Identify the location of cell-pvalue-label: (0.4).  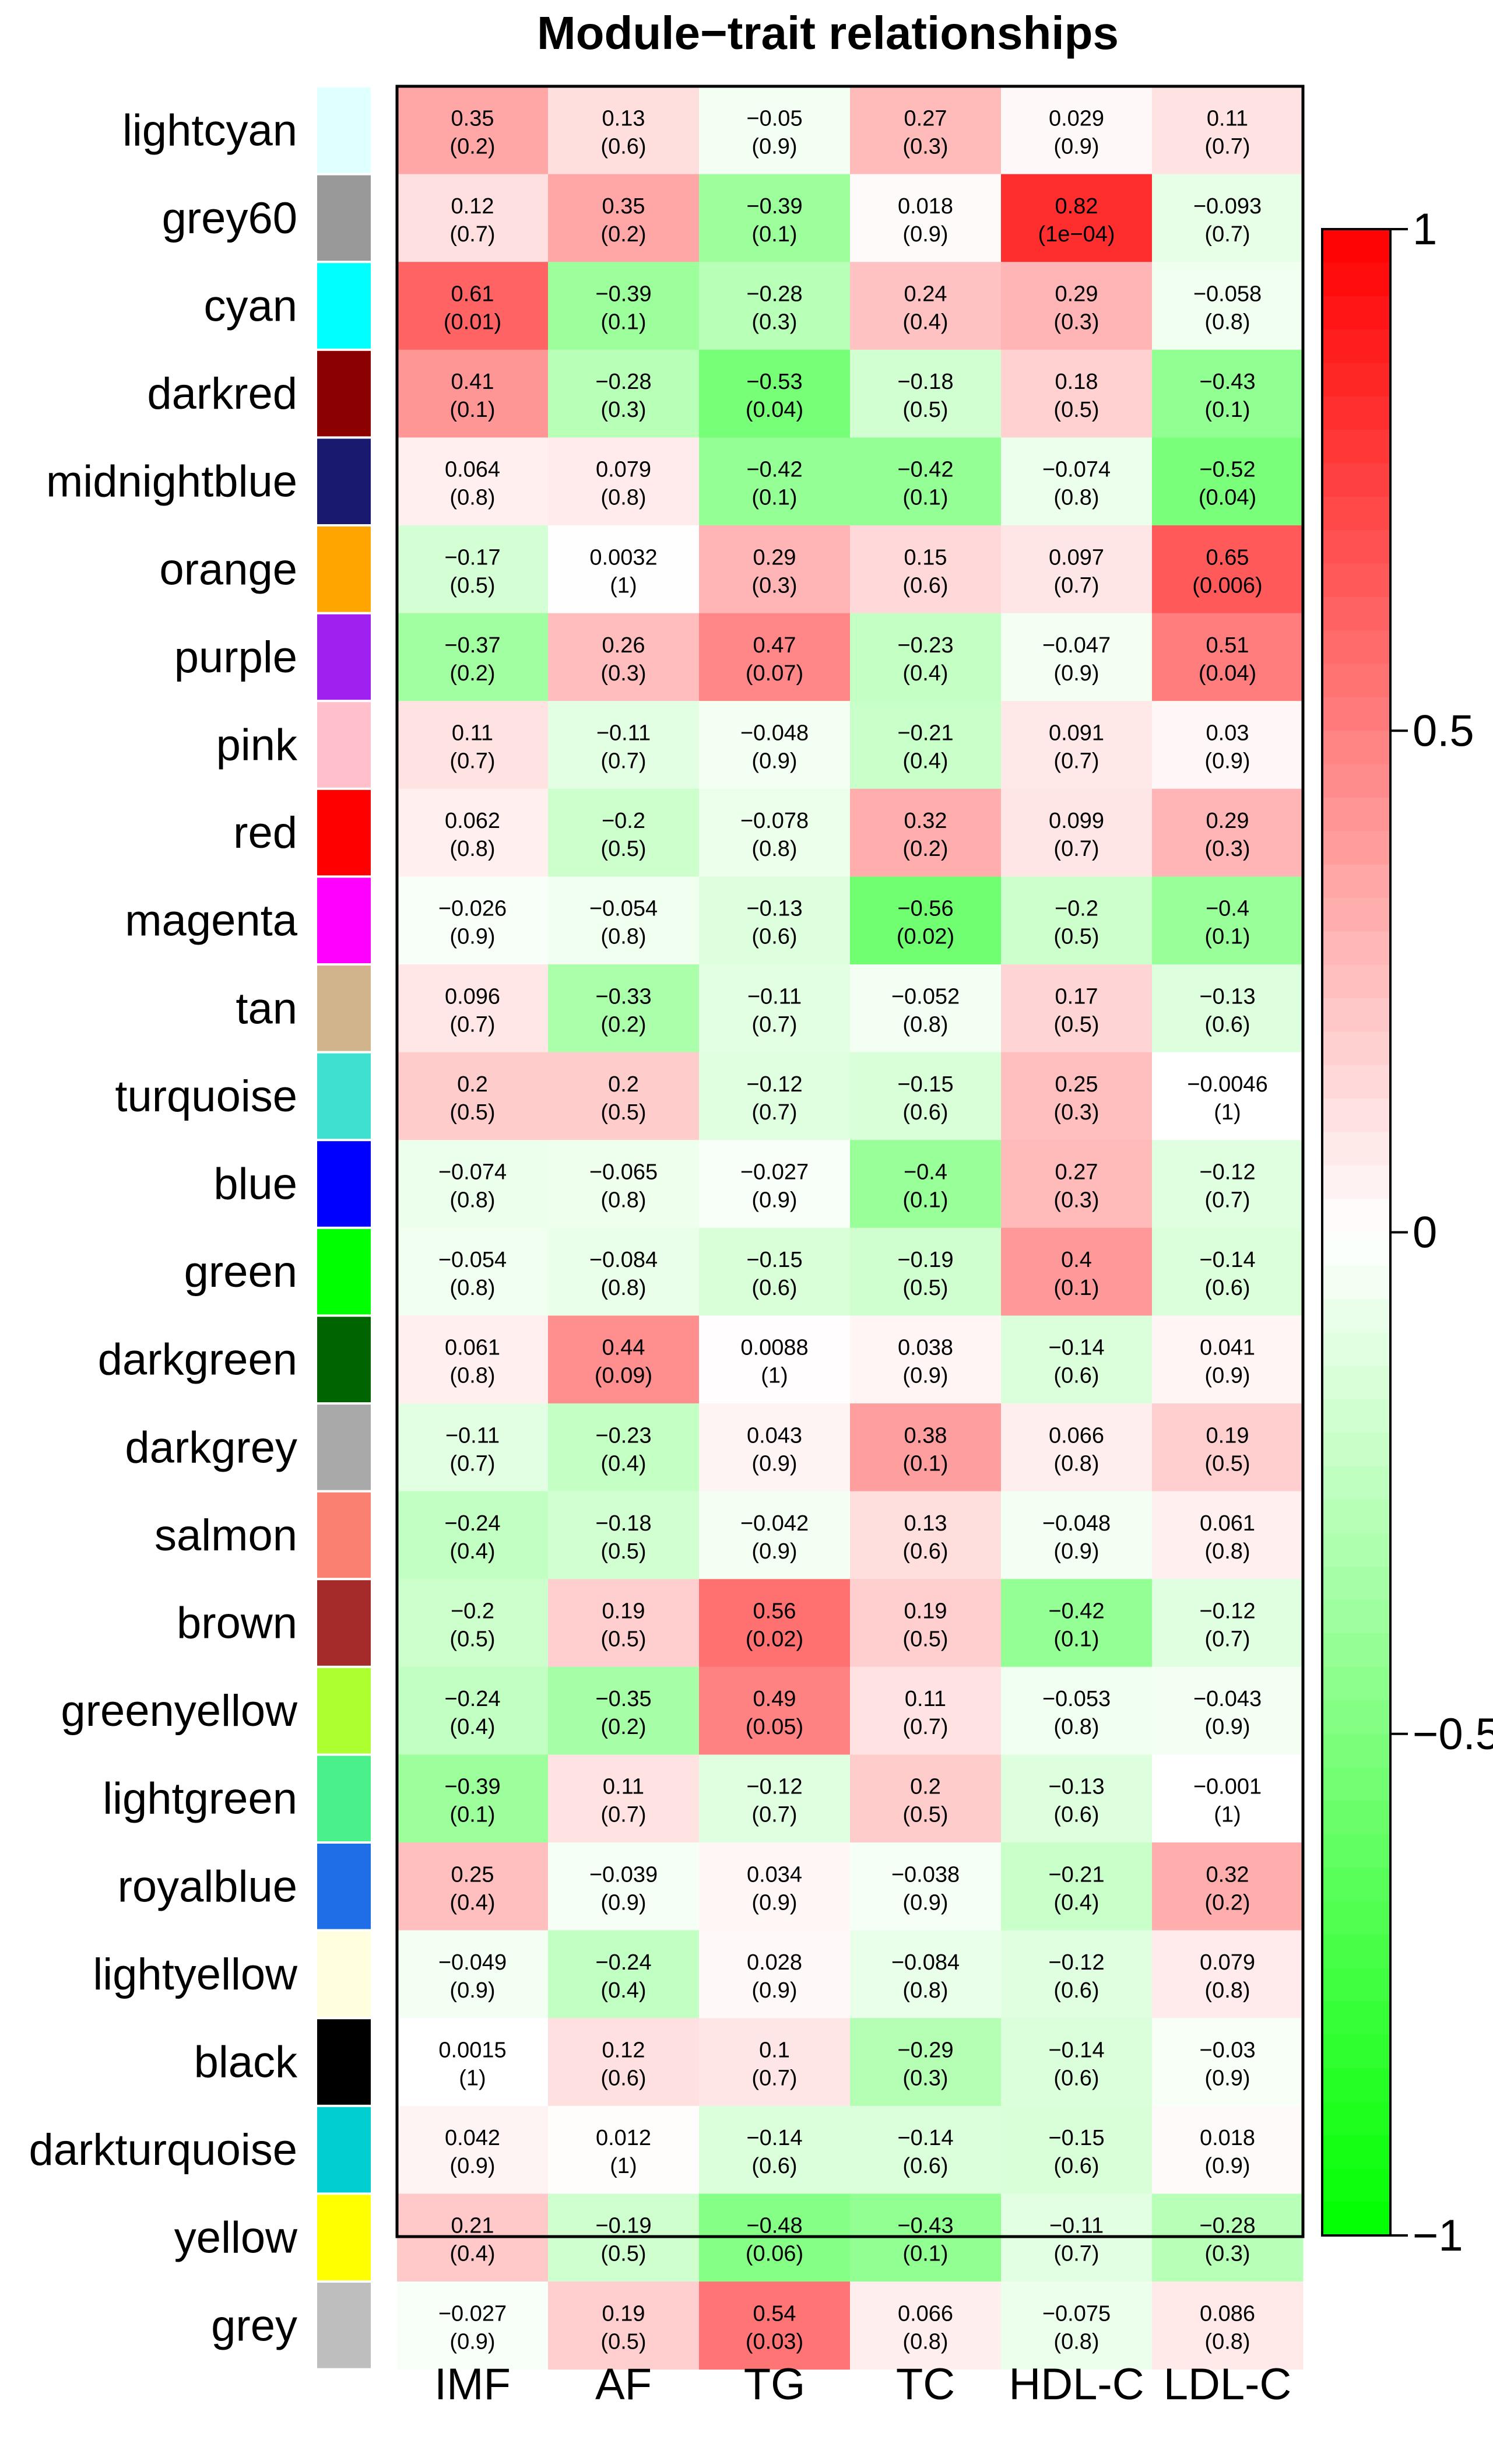
(623, 1463).